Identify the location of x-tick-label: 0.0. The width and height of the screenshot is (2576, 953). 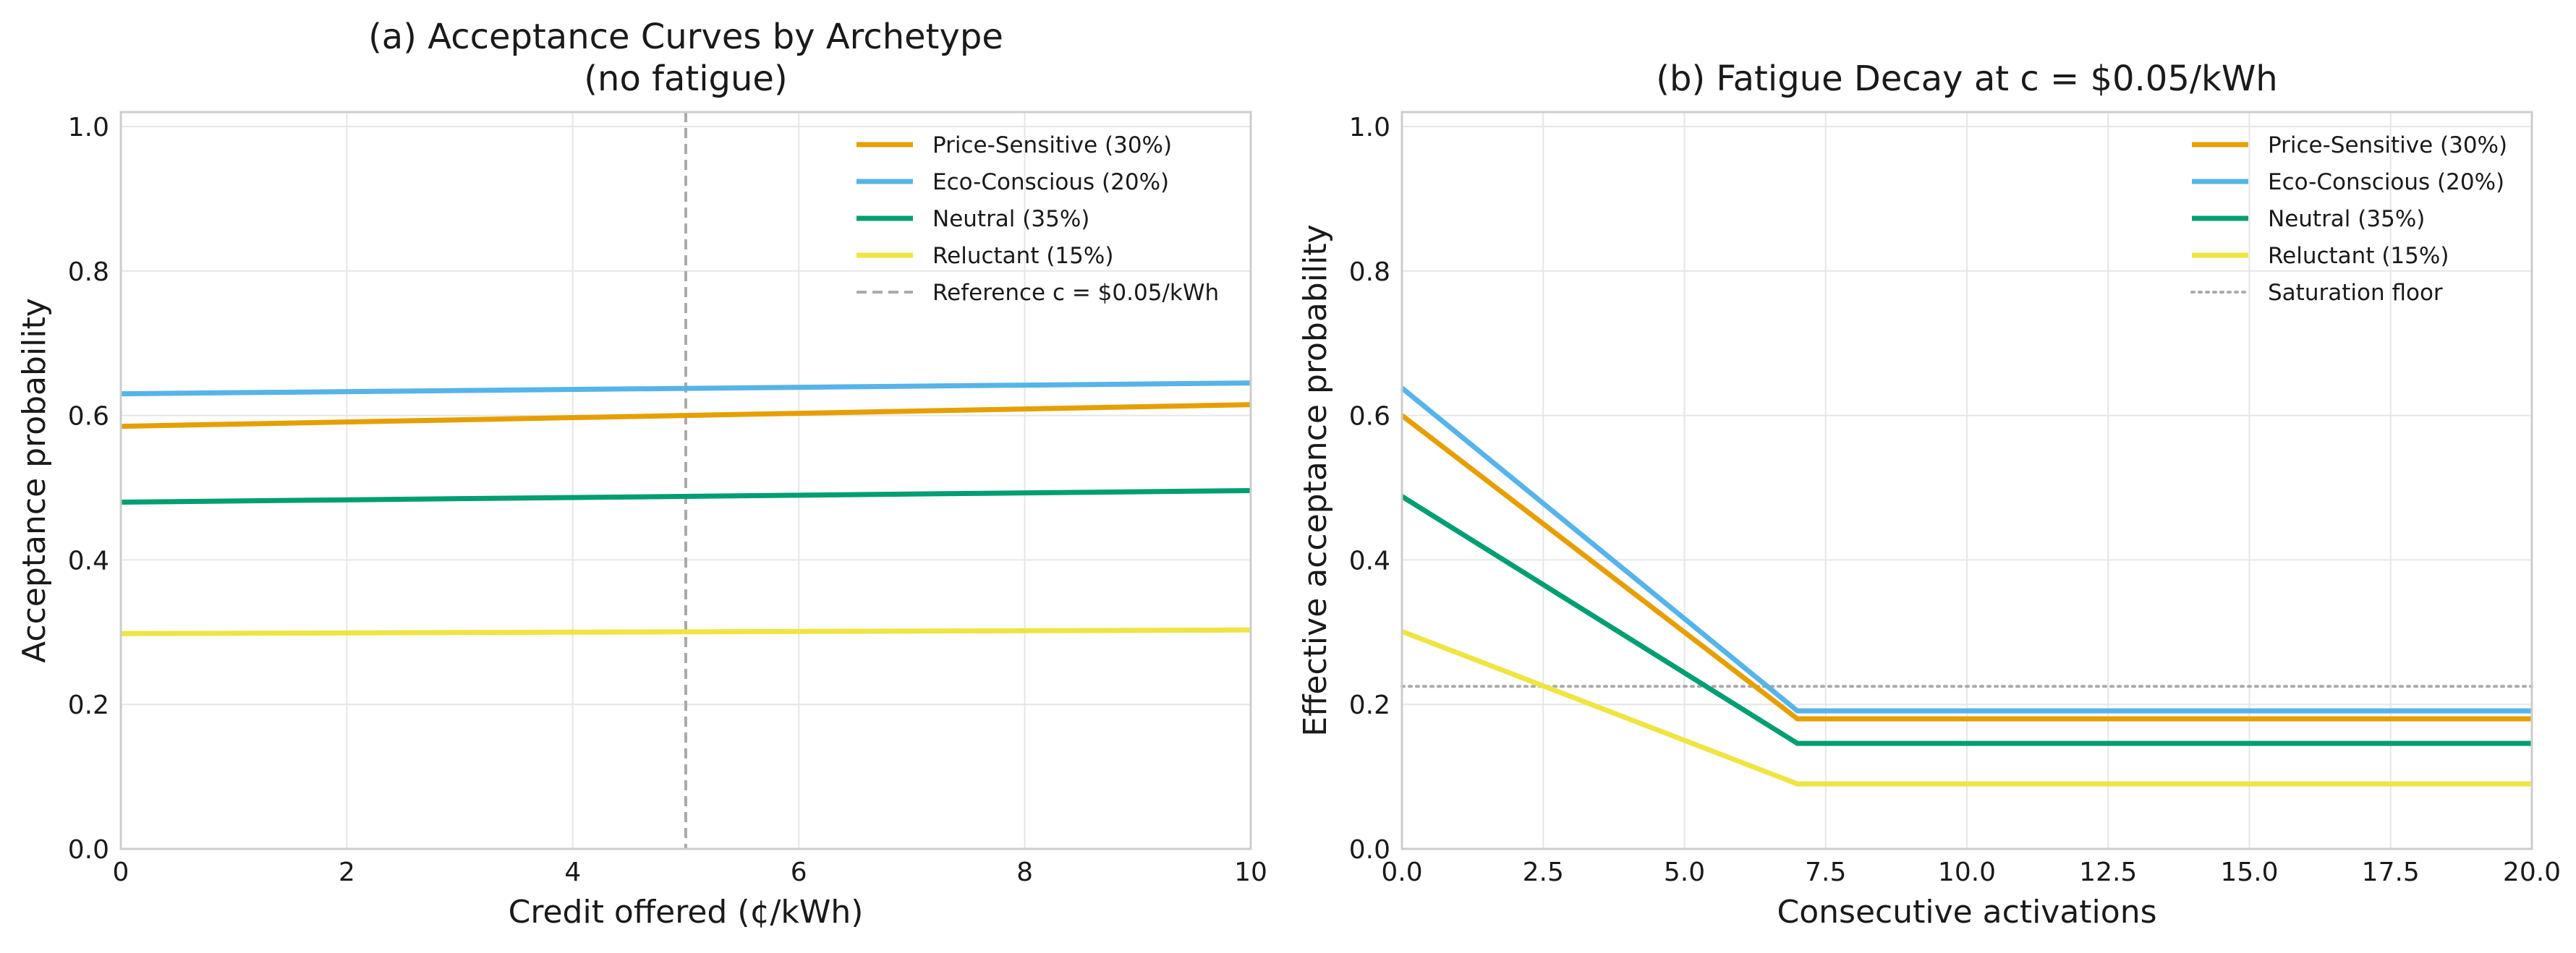
(1401, 872).